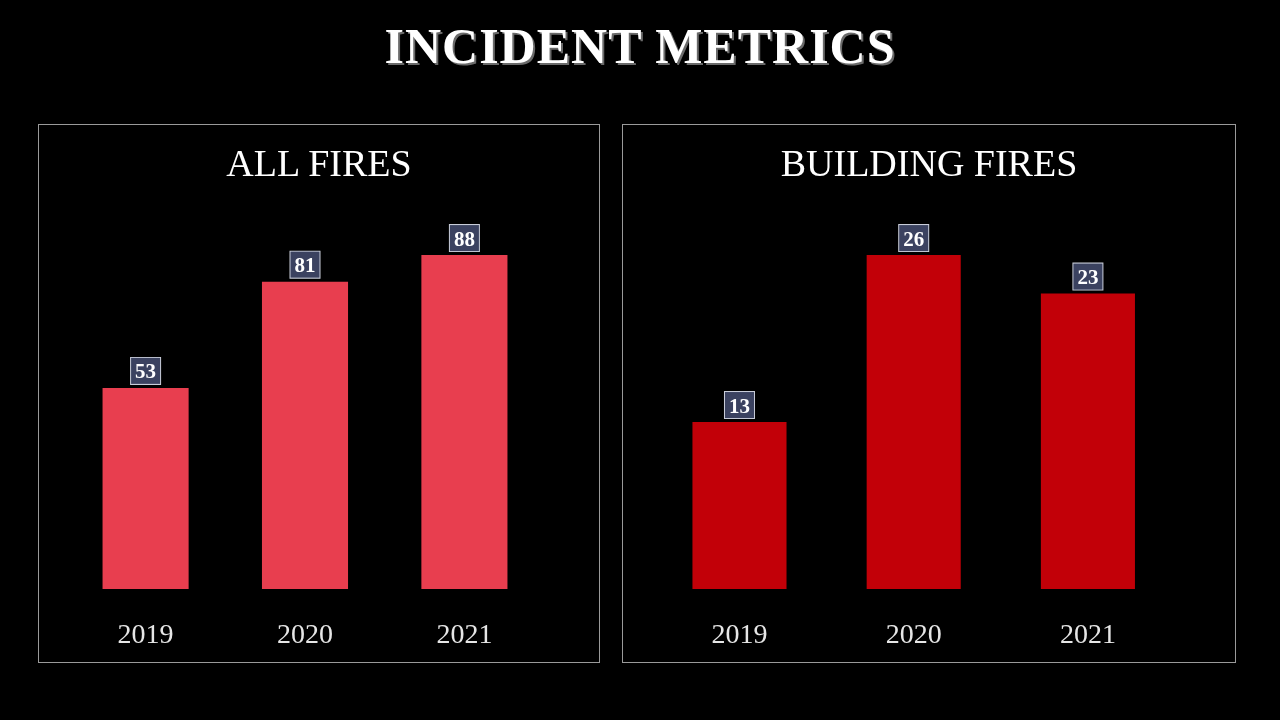  Describe the element at coordinates (1088, 277) in the screenshot. I see `data-label: 23` at that location.